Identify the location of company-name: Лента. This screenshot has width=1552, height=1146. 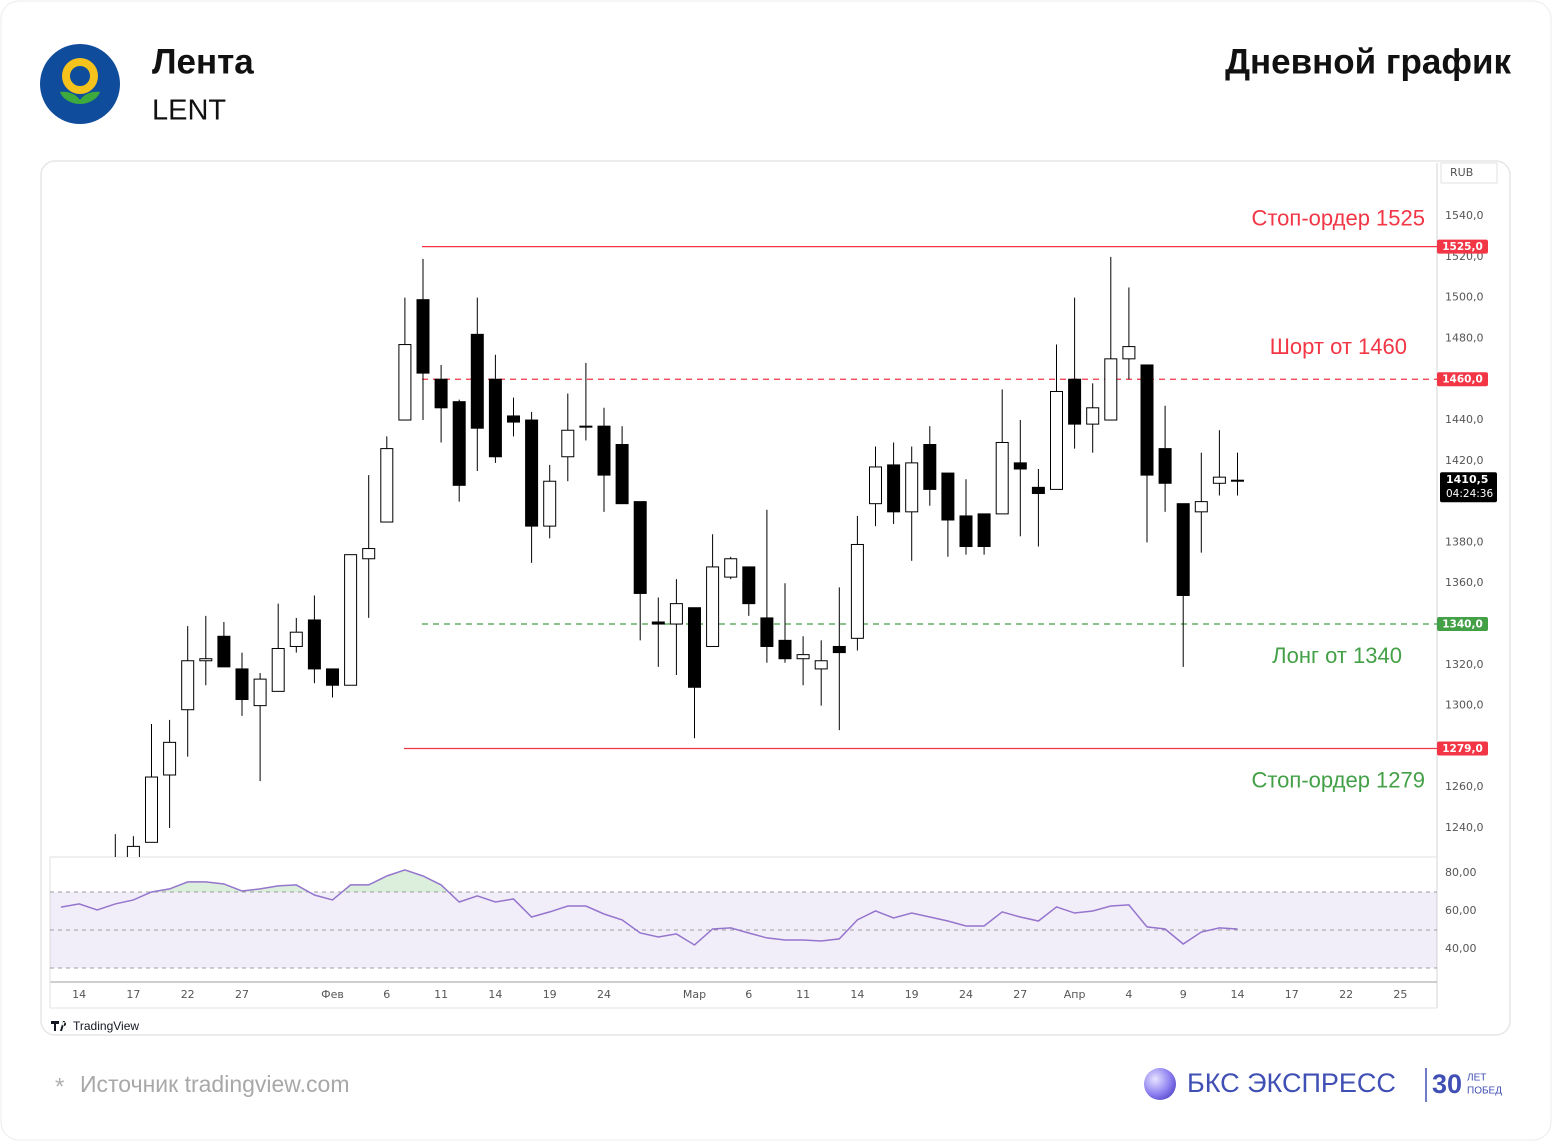
(203, 61).